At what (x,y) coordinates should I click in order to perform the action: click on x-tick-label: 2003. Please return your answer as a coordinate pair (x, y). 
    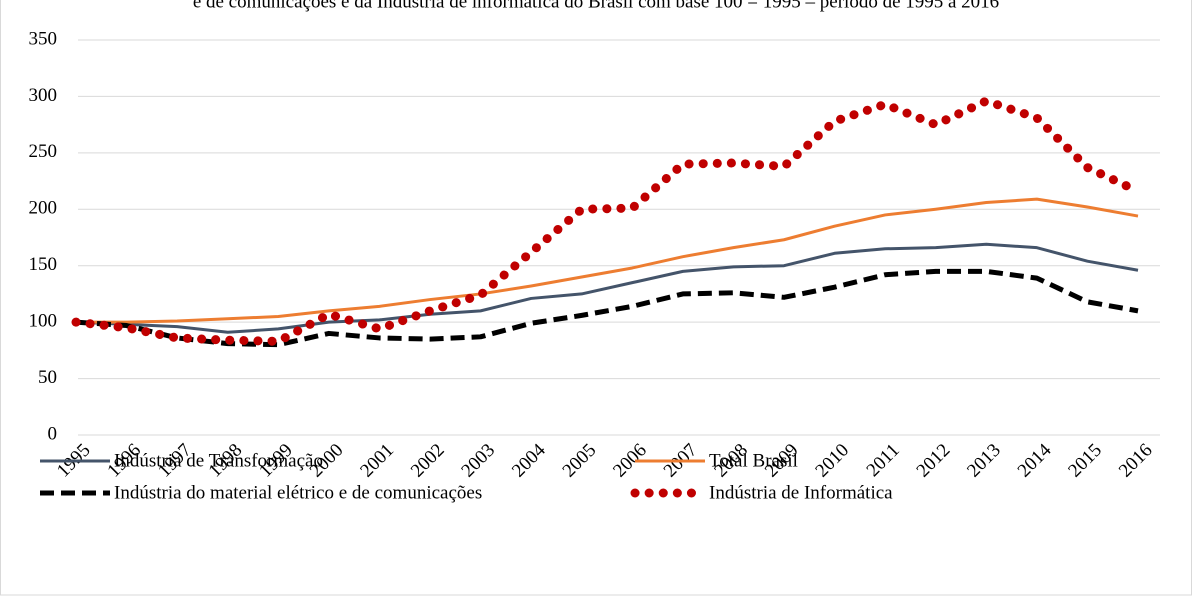
    Looking at the image, I should click on (478, 461).